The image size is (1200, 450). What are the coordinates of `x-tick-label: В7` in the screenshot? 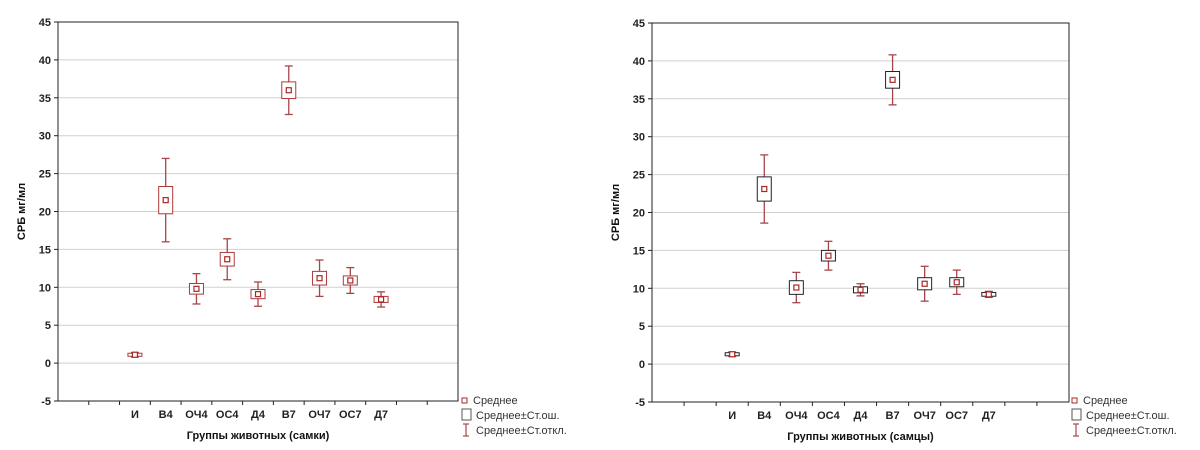 It's located at (893, 416).